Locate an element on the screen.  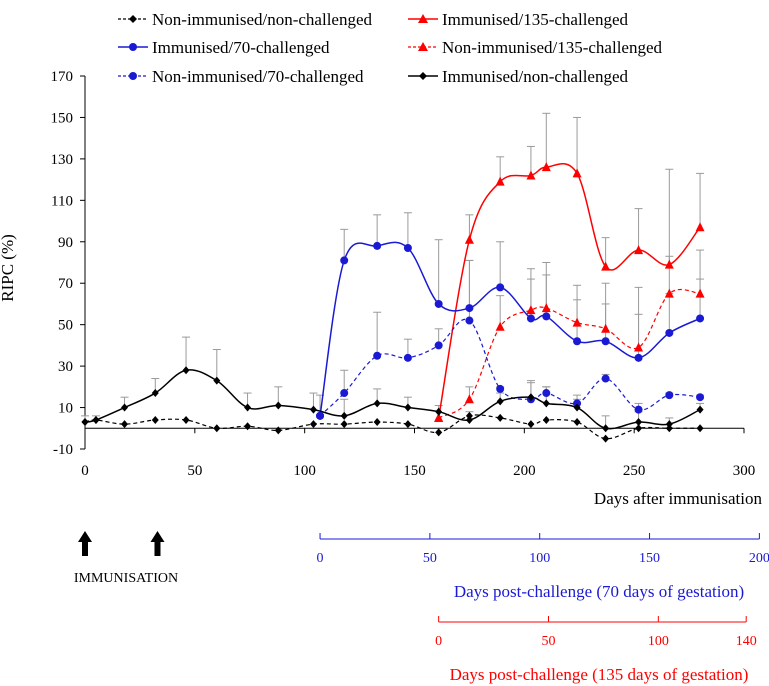
y-tick-label: 130 is located at coordinates (62, 160).